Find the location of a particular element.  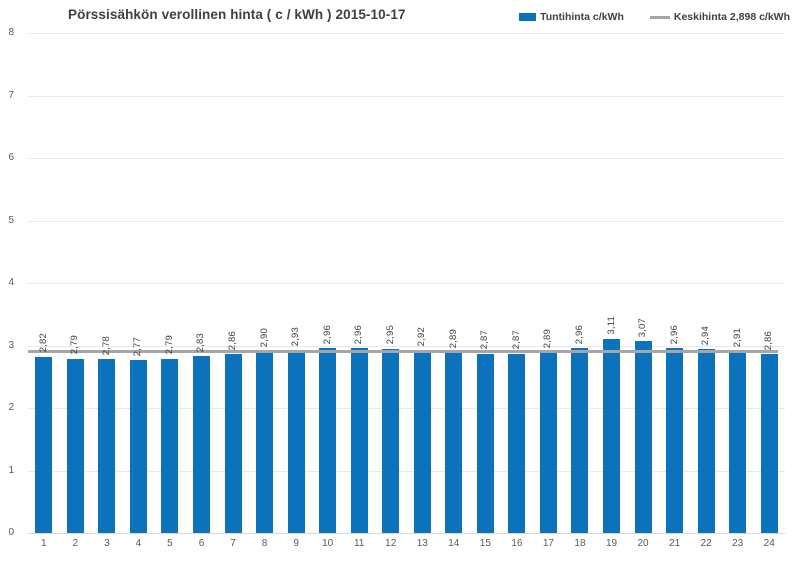

x-axis-label: 4 is located at coordinates (138, 543).